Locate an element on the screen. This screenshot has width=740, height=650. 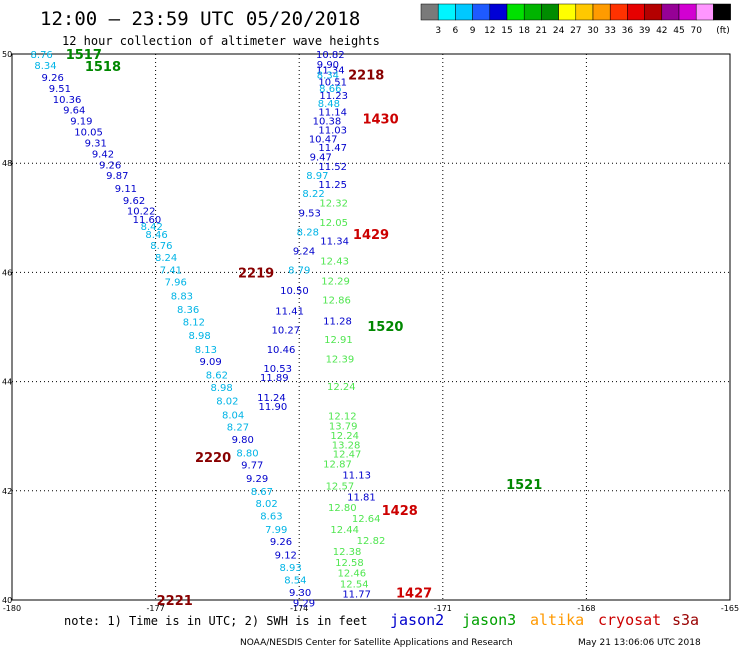
legend-scale-label: 30 is located at coordinates (593, 31).